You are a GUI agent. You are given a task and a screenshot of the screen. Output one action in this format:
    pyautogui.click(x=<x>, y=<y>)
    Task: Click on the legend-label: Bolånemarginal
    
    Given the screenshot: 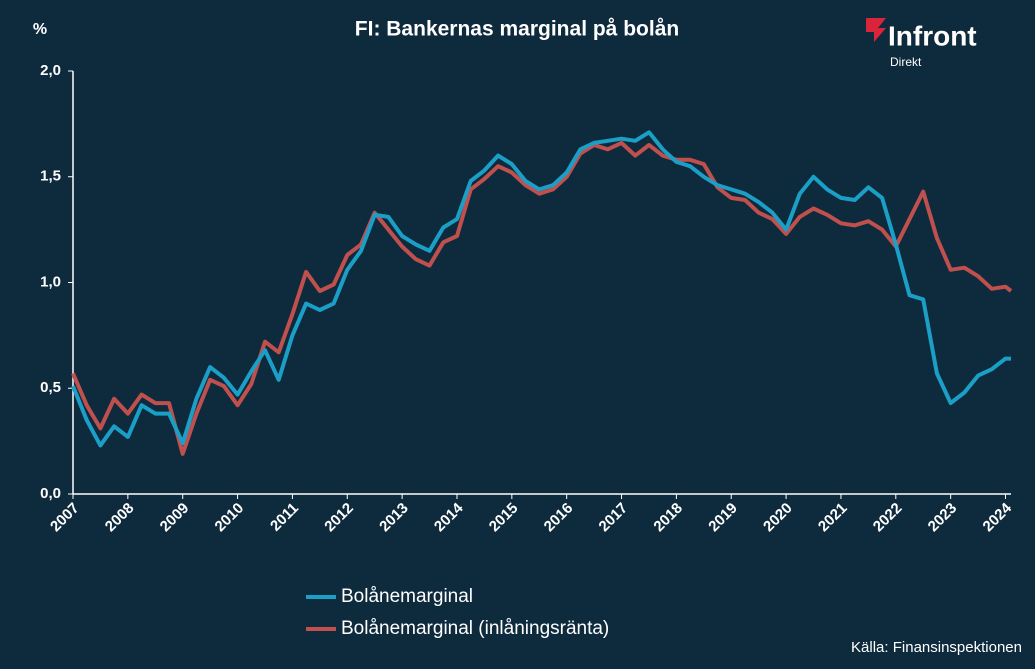 What is the action you would take?
    pyautogui.click(x=407, y=596)
    